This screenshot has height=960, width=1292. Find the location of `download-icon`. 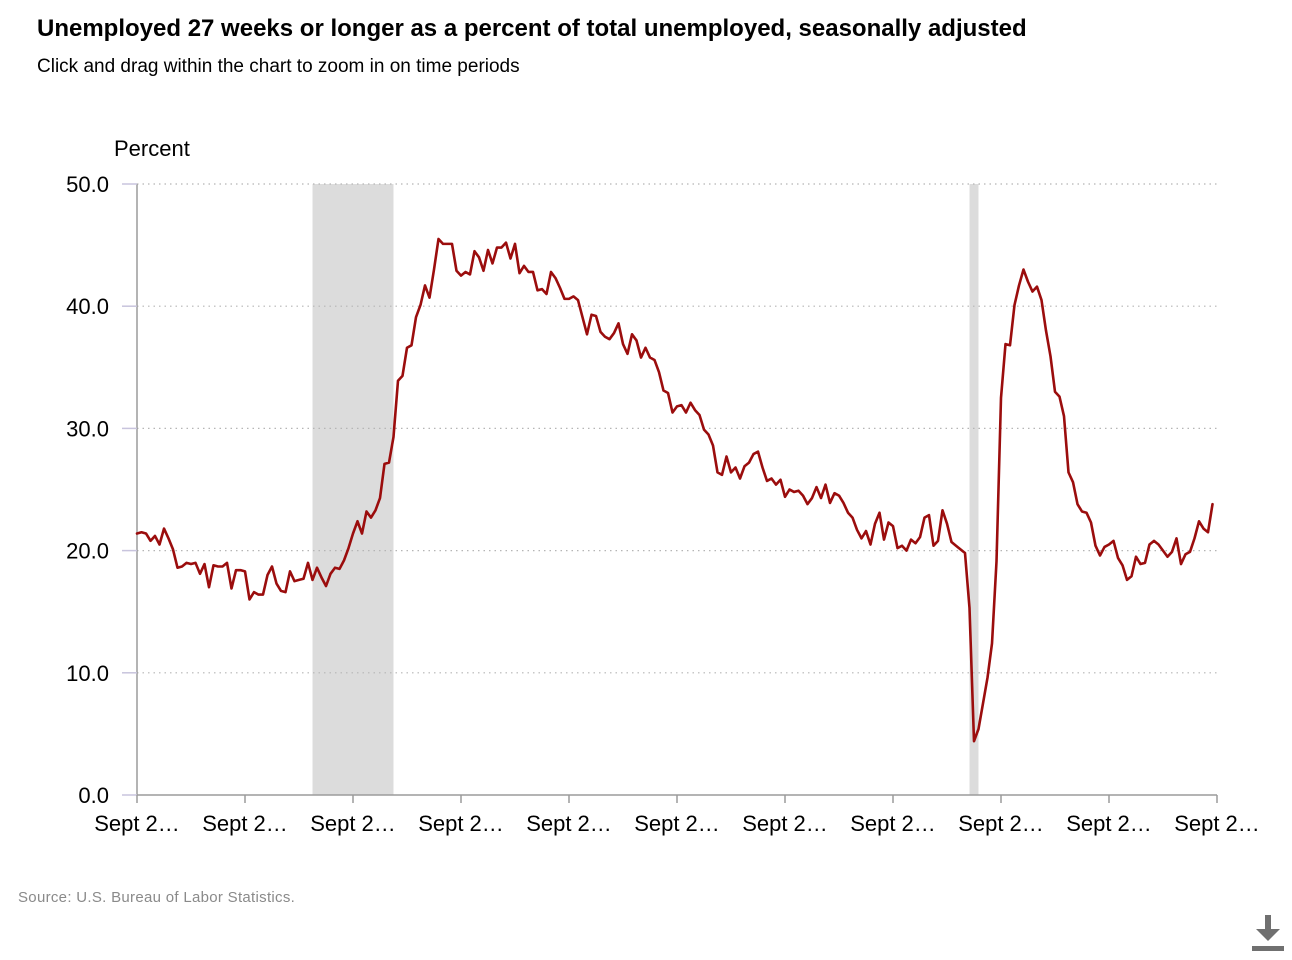

download-icon is located at coordinates (1268, 933).